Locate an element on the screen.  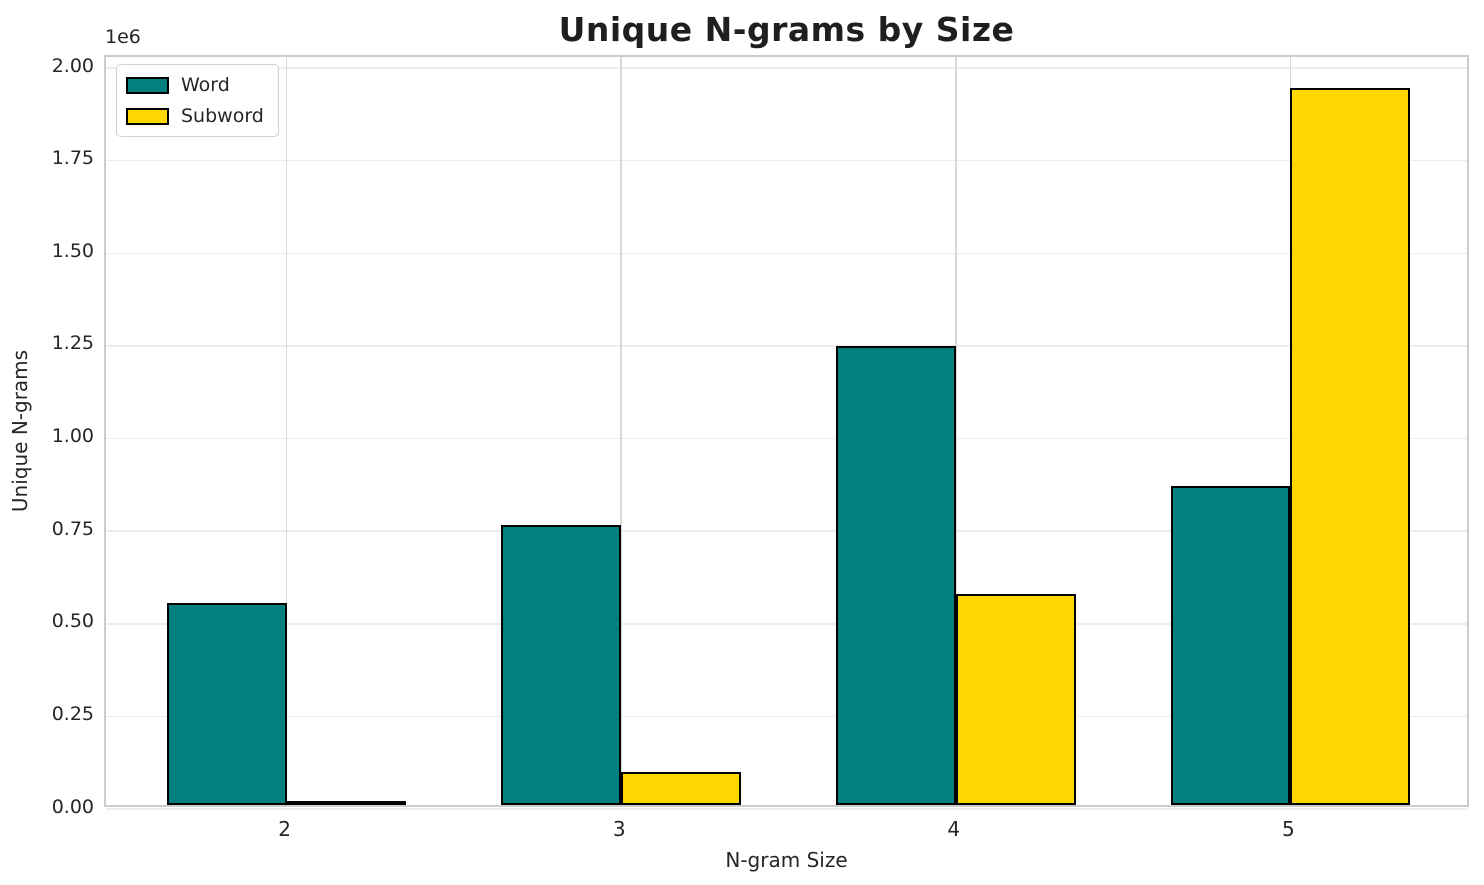
x-tick-label-3: 3 is located at coordinates (619, 829).